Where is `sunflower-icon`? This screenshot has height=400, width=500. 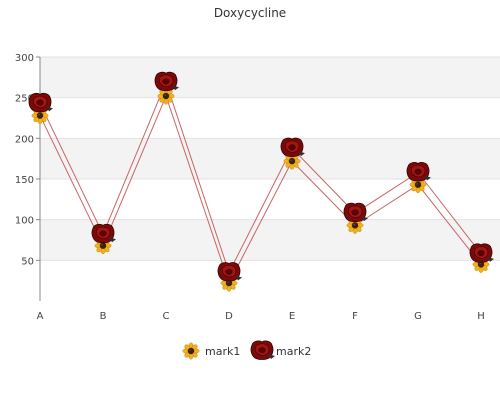 sunflower-icon is located at coordinates (191, 351).